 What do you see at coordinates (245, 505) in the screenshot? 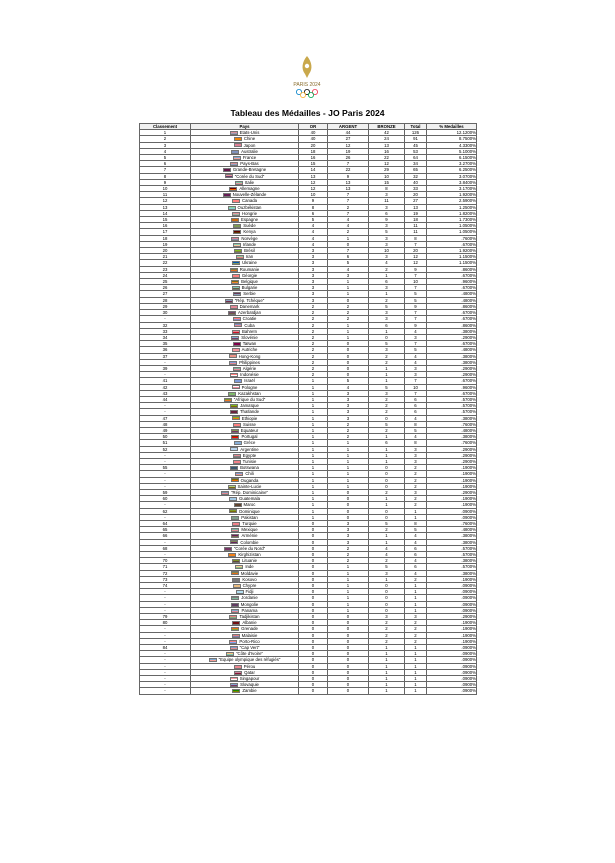
I see `country-wrap: Maroc` at bounding box center [245, 505].